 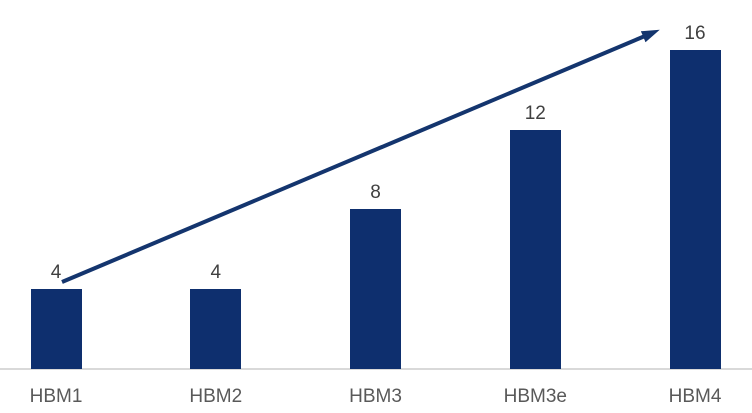 What do you see at coordinates (535, 113) in the screenshot?
I see `bar-value-label: 12` at bounding box center [535, 113].